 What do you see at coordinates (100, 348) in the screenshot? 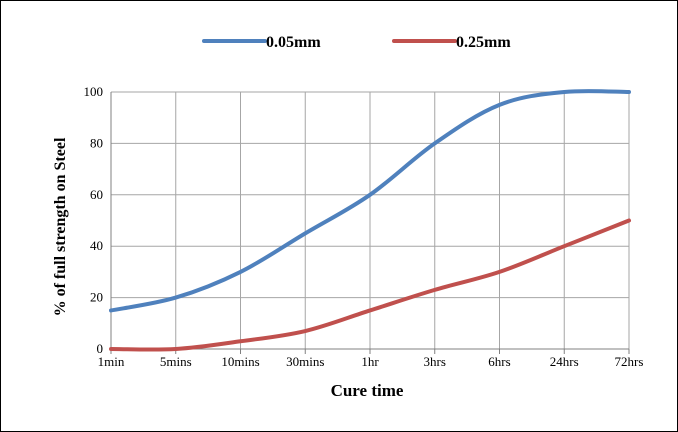
I see `y-tick-label: 0` at bounding box center [100, 348].